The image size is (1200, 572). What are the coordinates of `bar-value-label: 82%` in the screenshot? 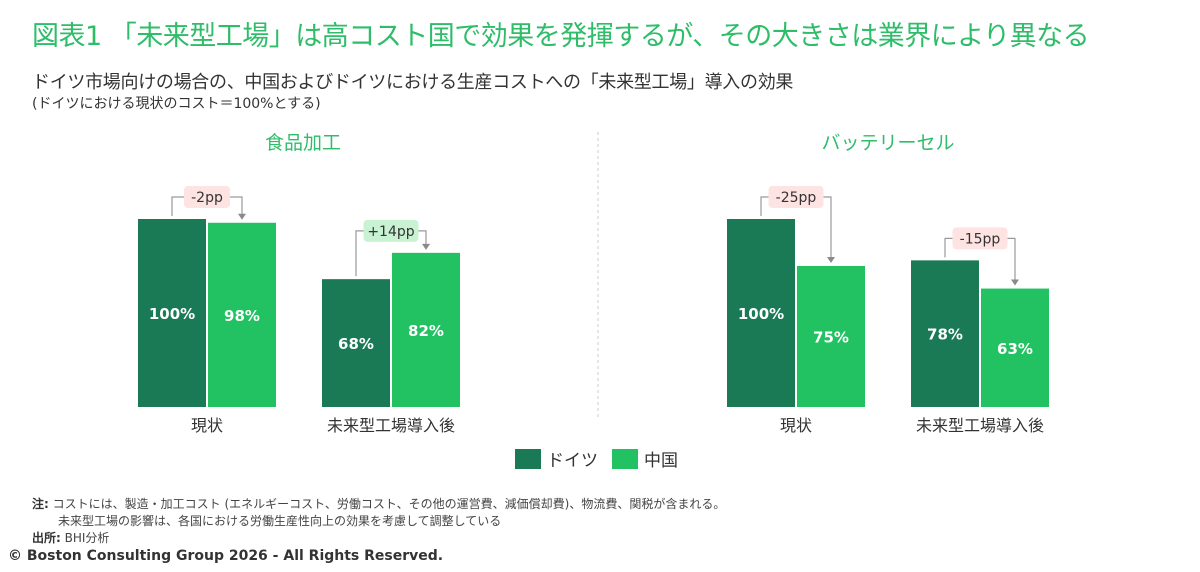 It's located at (426, 331).